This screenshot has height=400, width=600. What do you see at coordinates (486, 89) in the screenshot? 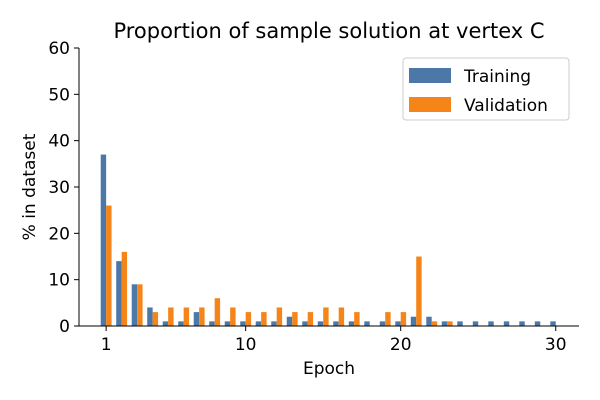
I see `legend: Training Validation` at bounding box center [486, 89].